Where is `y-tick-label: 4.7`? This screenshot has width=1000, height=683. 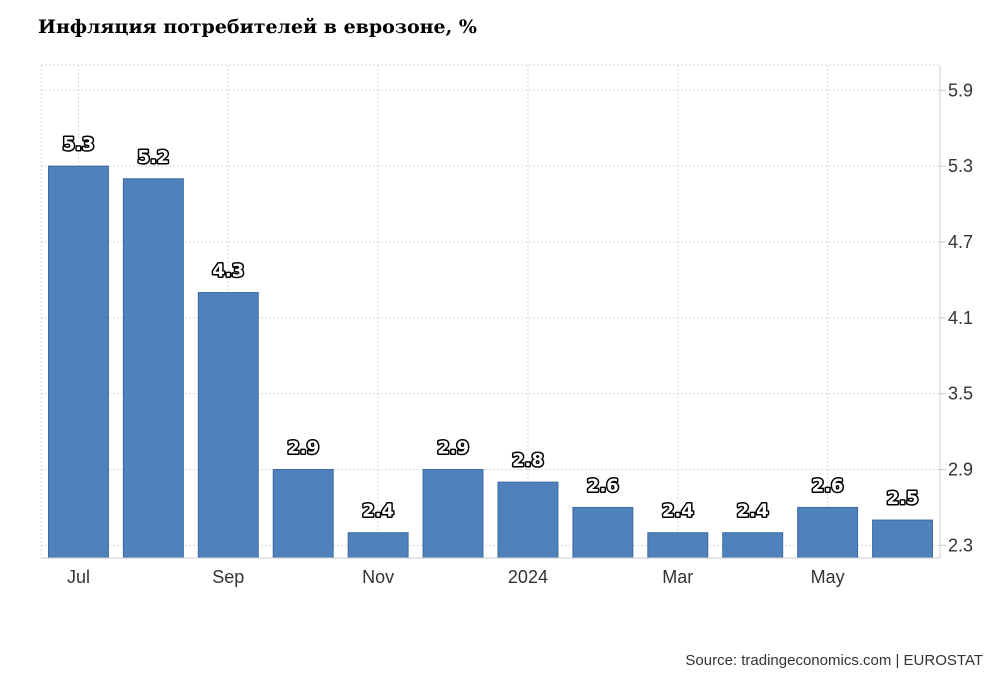
y-tick-label: 4.7 is located at coordinates (960, 242).